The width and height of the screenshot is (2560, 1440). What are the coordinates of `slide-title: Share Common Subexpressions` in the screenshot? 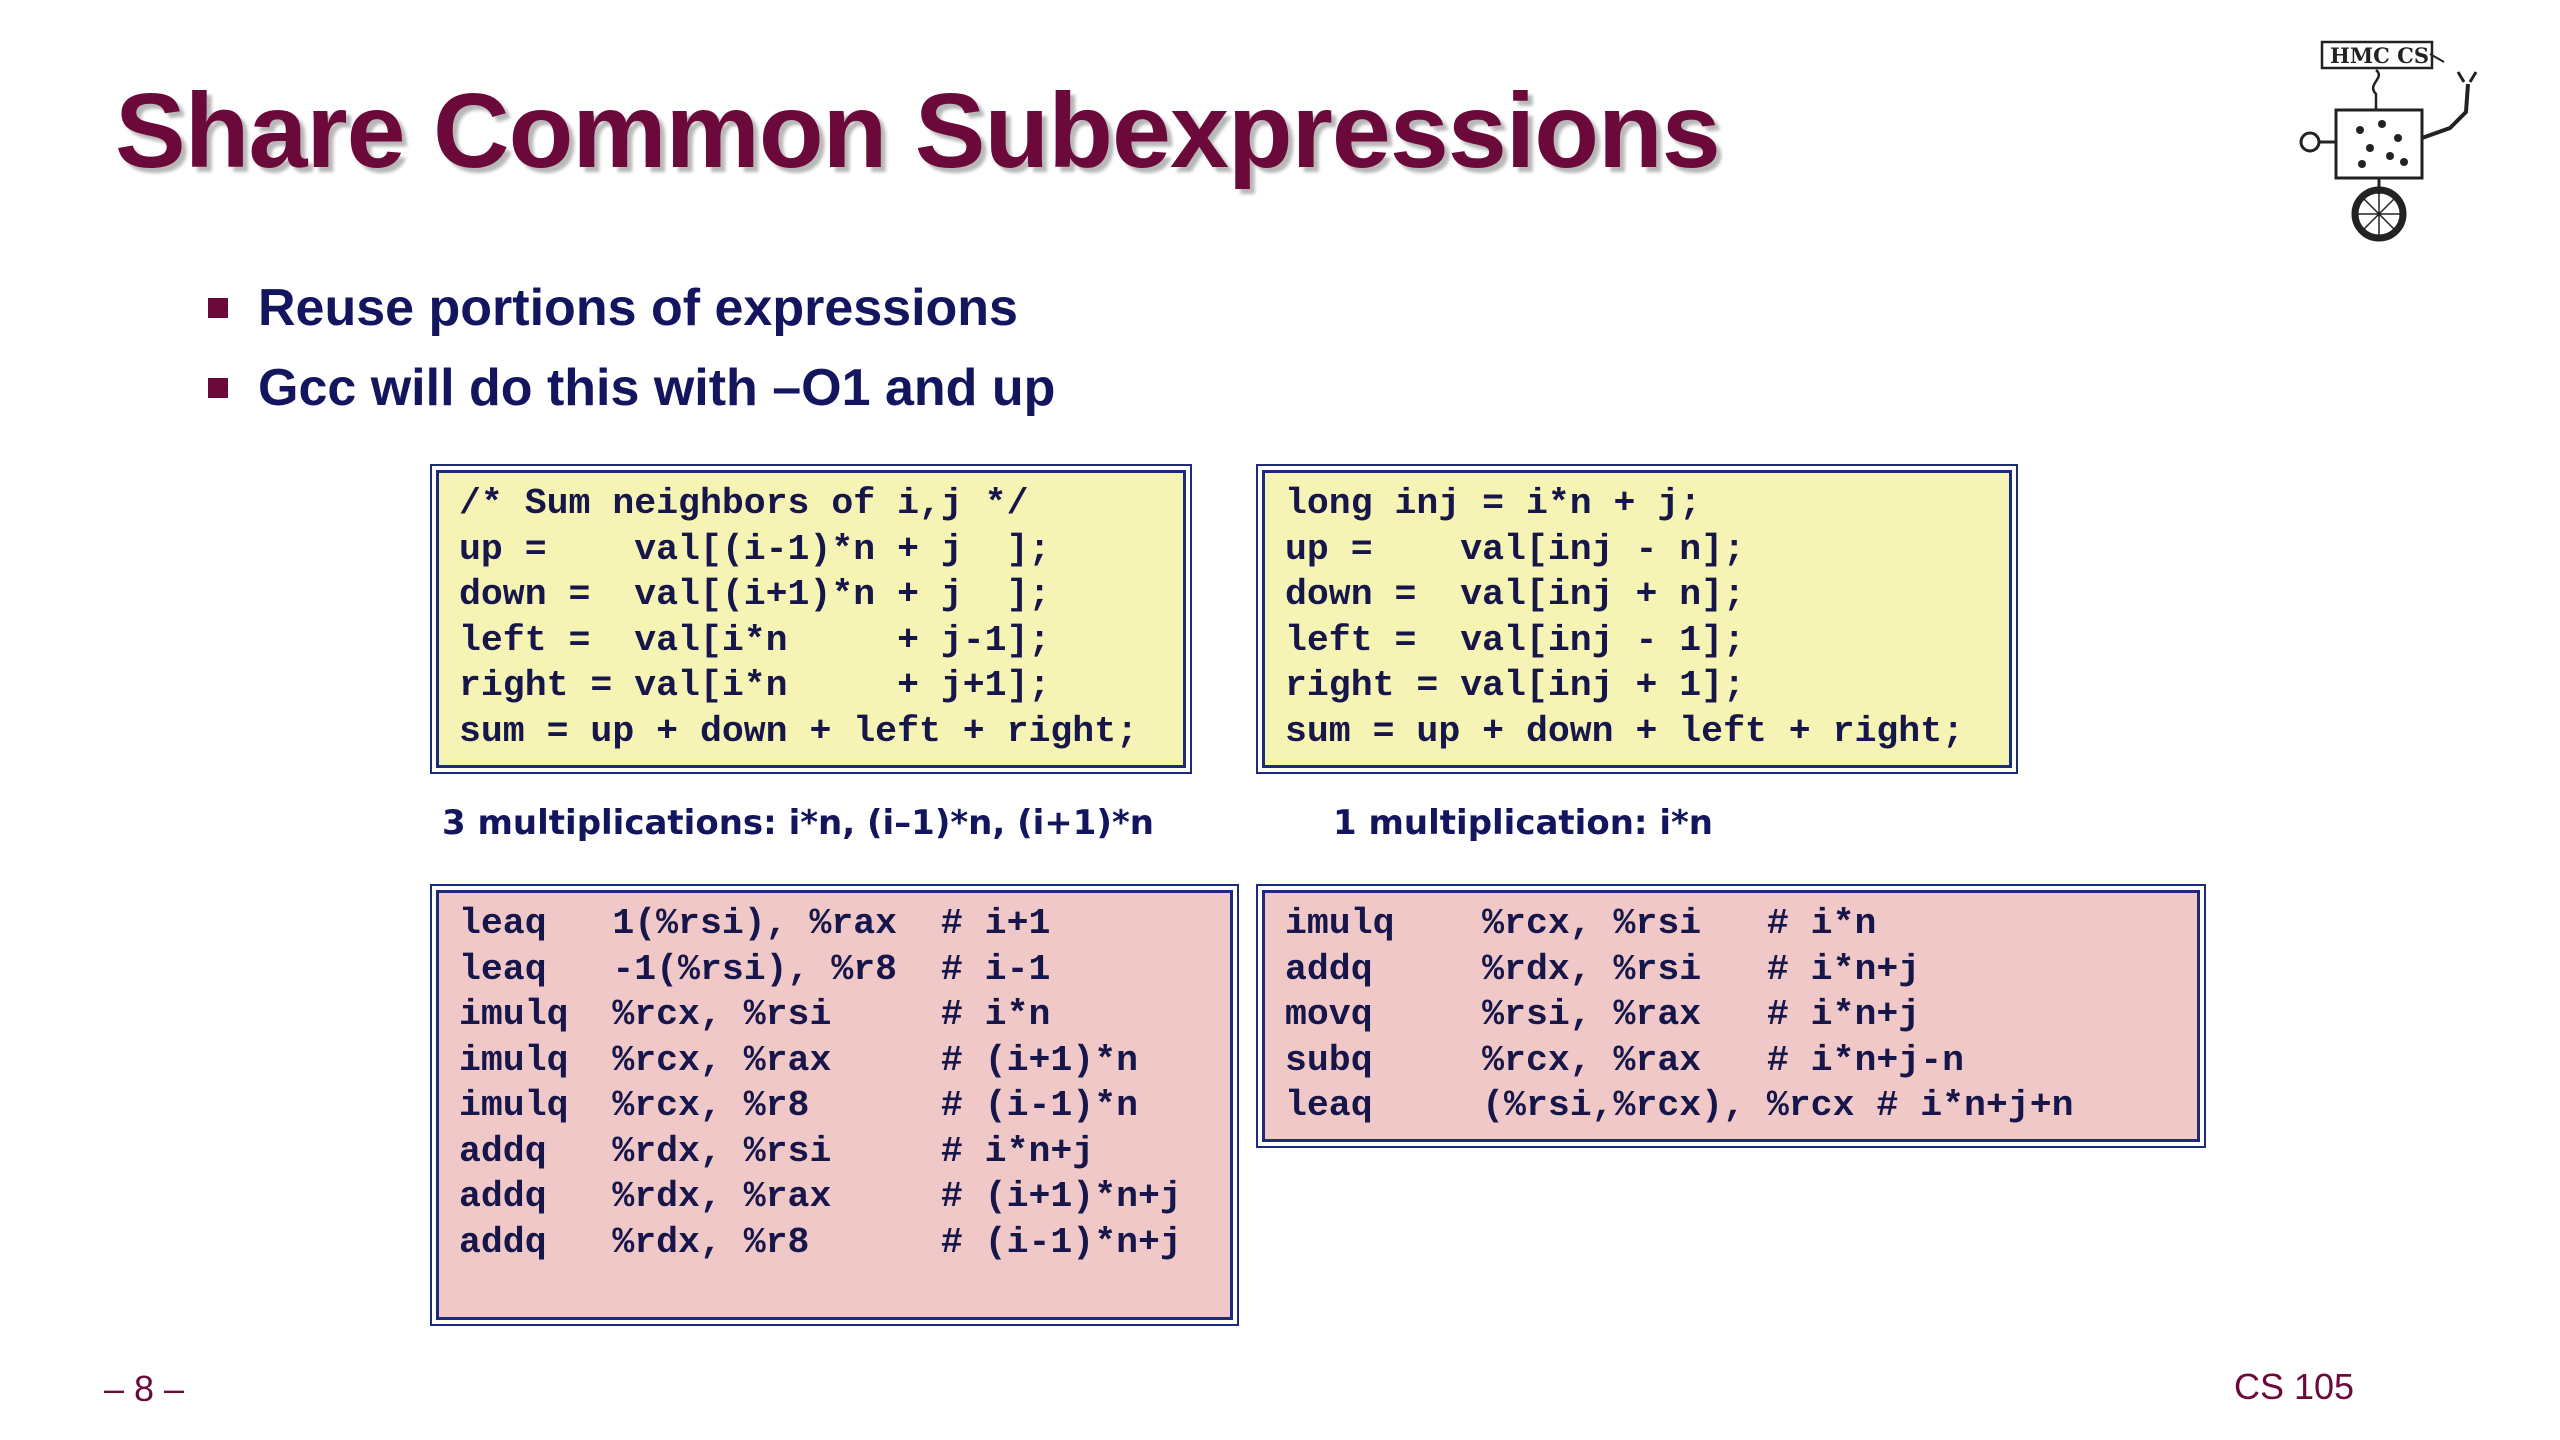 It's located at (918, 131).